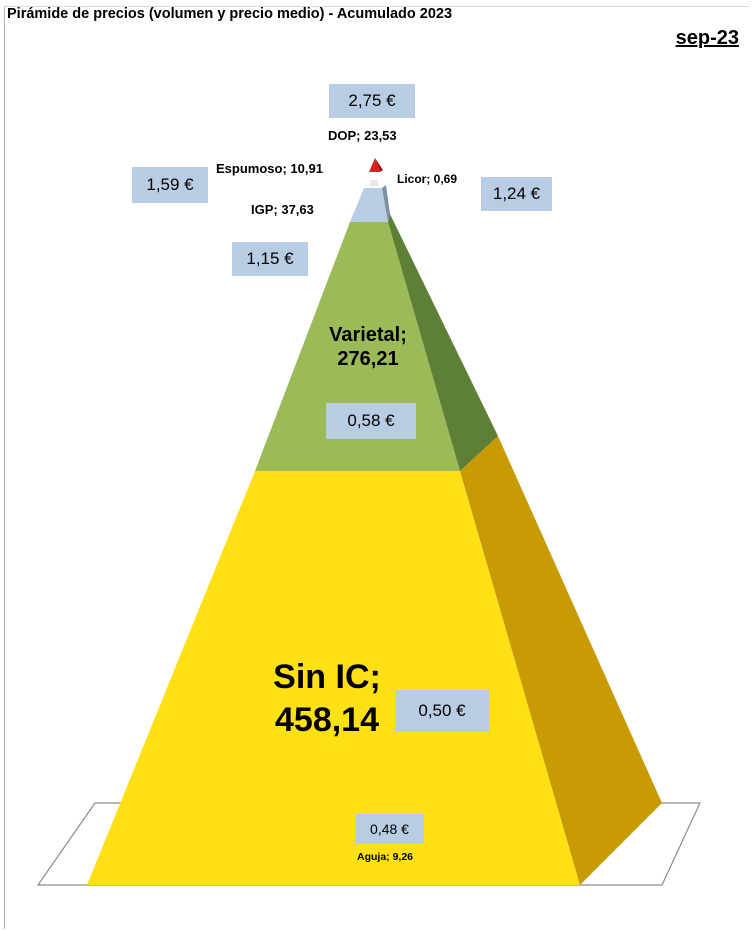 Image resolution: width=754 pixels, height=931 pixels. Describe the element at coordinates (282, 209) in the screenshot. I see `label-igp: IGP; 37,63` at that location.